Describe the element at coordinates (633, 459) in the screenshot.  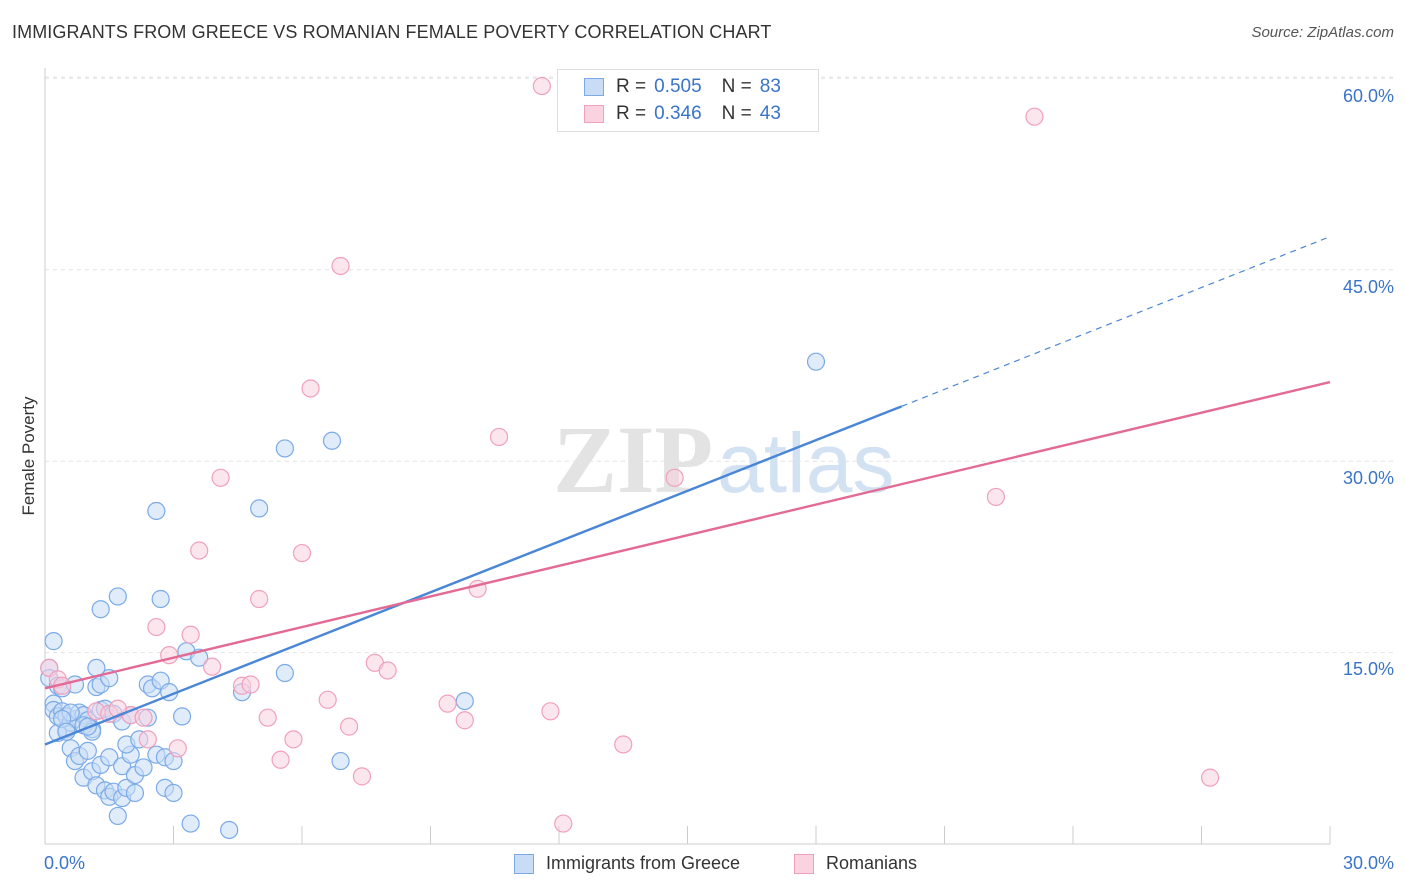
I see `watermark-zip: ZIP` at that location.